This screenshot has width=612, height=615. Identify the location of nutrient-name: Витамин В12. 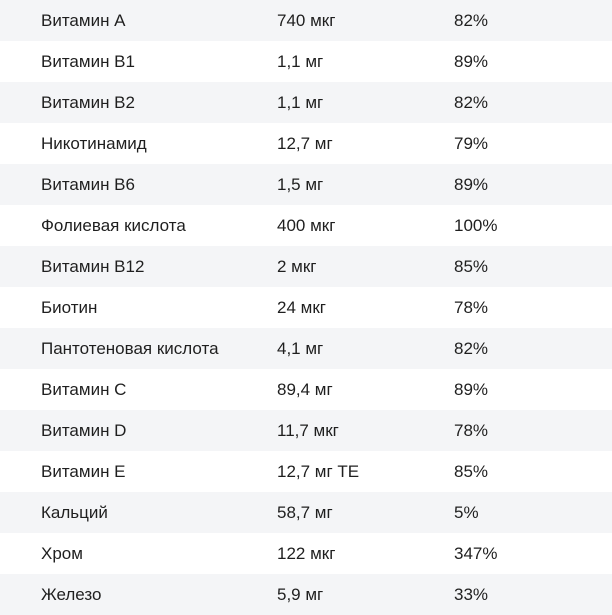
(93, 266).